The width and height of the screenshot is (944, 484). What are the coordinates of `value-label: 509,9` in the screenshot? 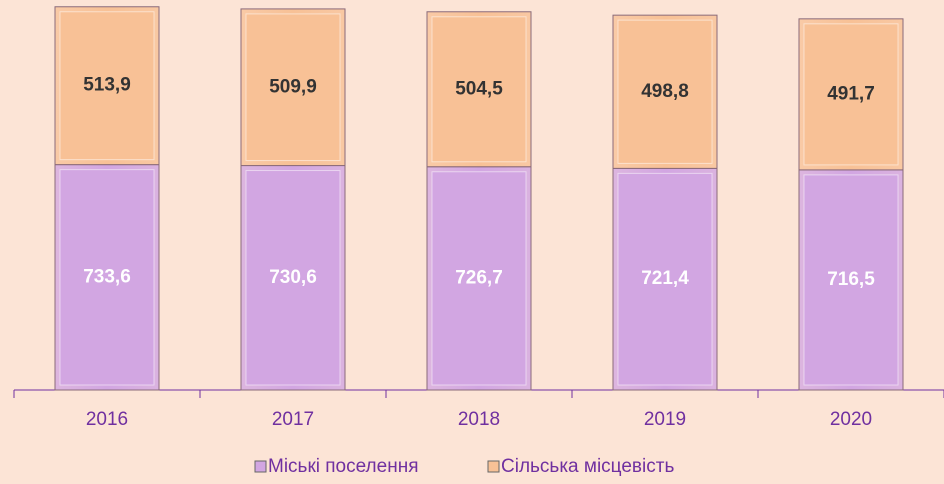 It's located at (293, 86).